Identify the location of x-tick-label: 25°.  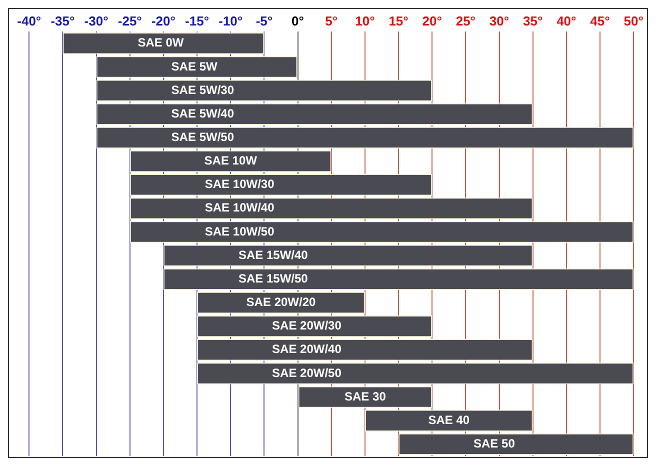
(466, 20).